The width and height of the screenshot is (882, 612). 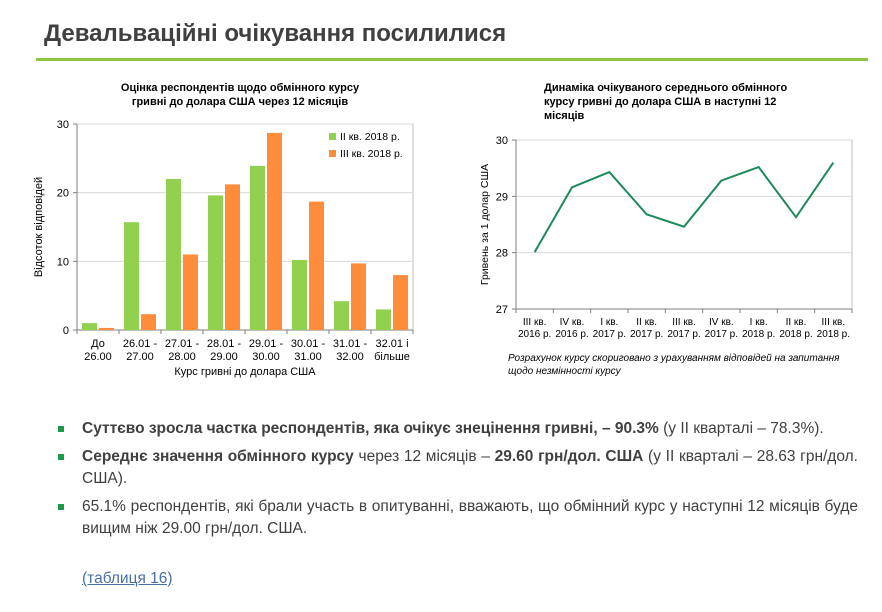 What do you see at coordinates (240, 102) in the screenshot?
I see `bar-chart-title-line2: гривні до долара США через 12 місяців` at bounding box center [240, 102].